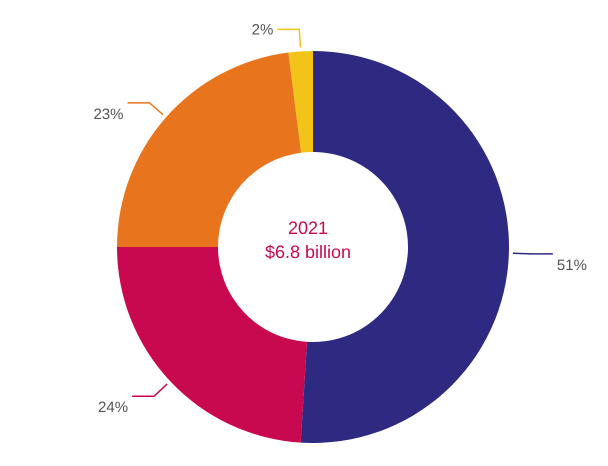 This screenshot has height=466, width=608. I want to click on data-label: 23%, so click(108, 114).